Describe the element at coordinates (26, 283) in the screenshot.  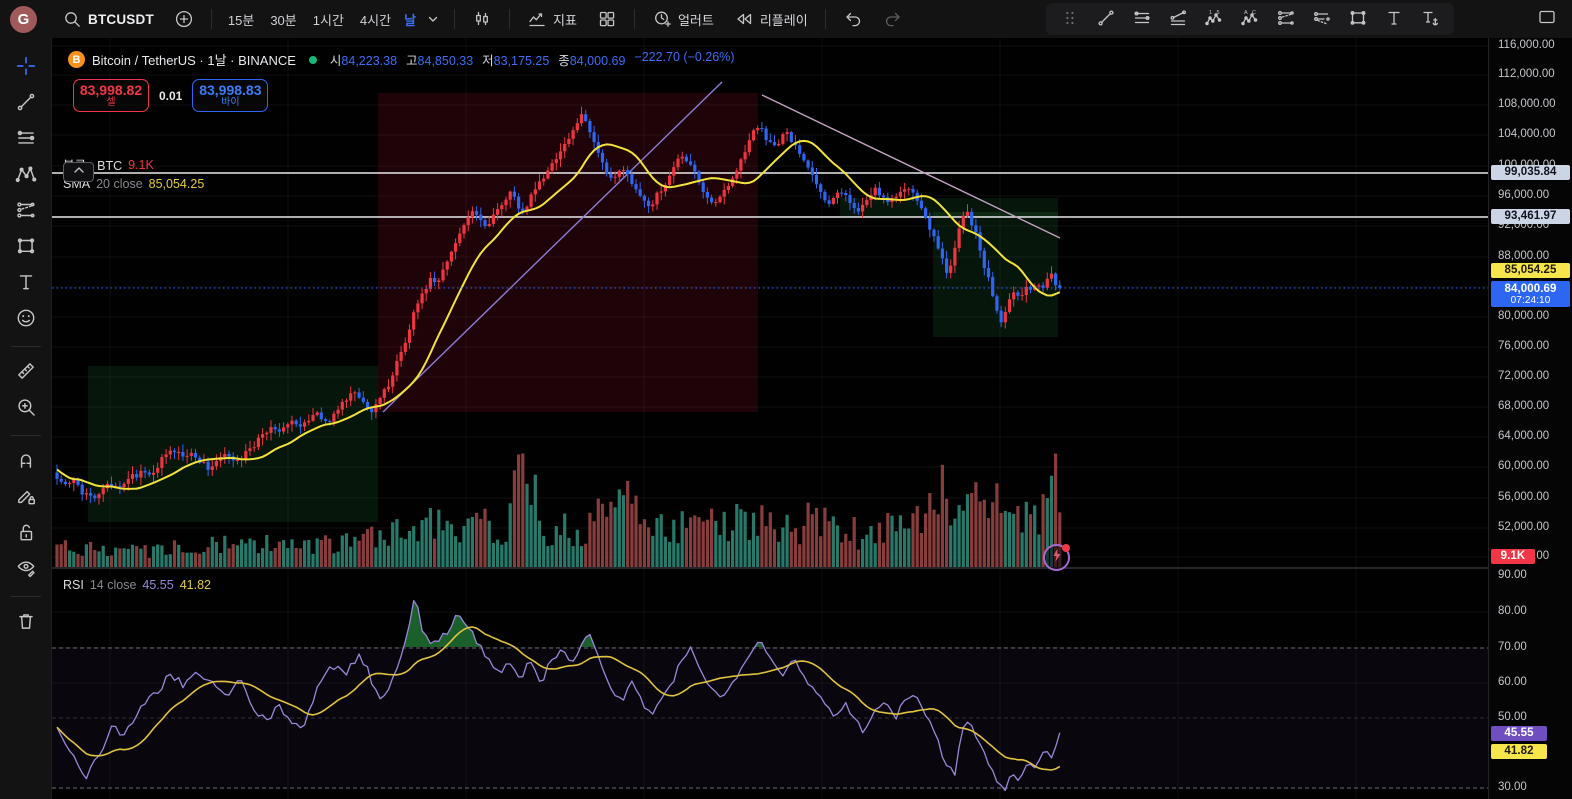
I see `sidebar-tool-text` at that location.